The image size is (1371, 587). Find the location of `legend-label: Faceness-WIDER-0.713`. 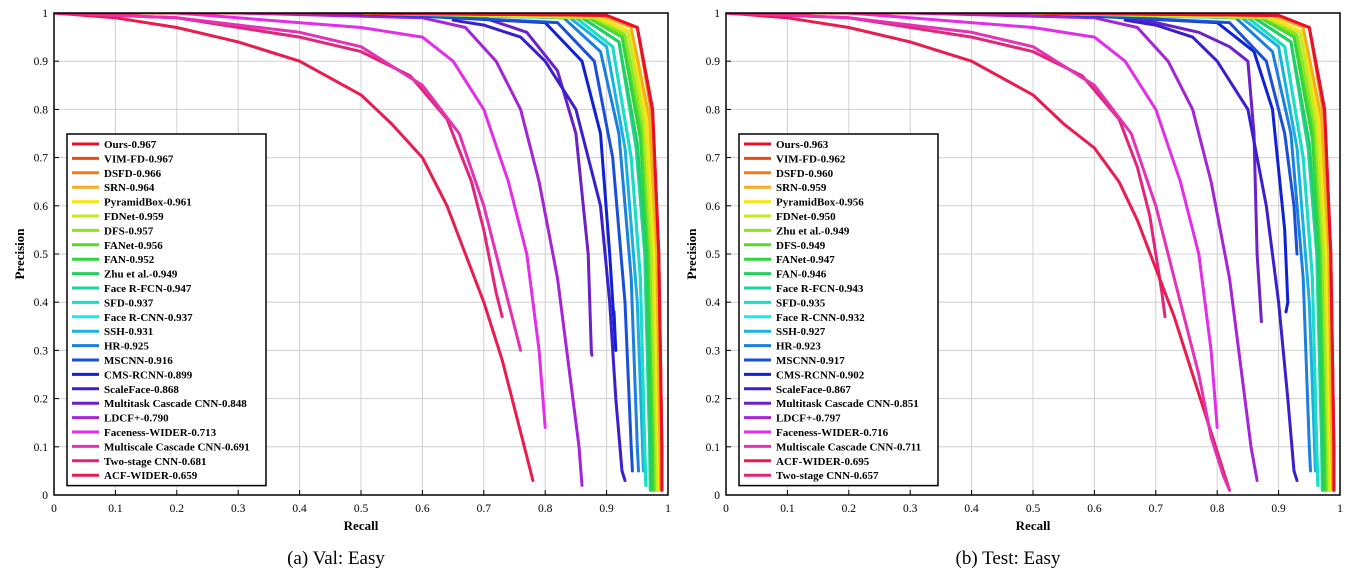

legend-label: Faceness-WIDER-0.713 is located at coordinates (160, 433).